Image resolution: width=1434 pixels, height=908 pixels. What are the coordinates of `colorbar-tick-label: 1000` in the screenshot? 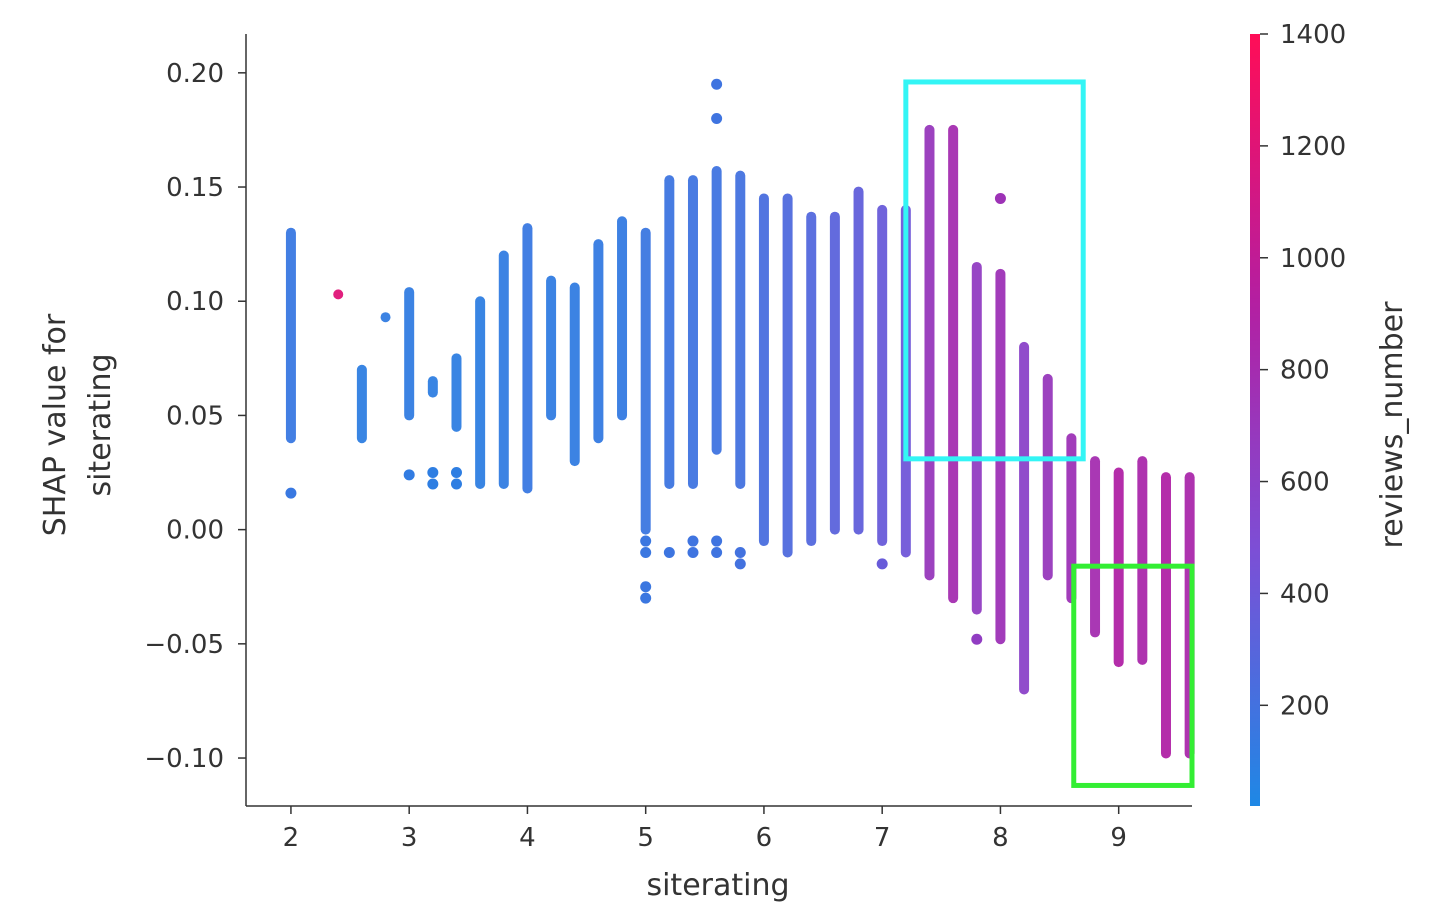 It's located at (1313, 259).